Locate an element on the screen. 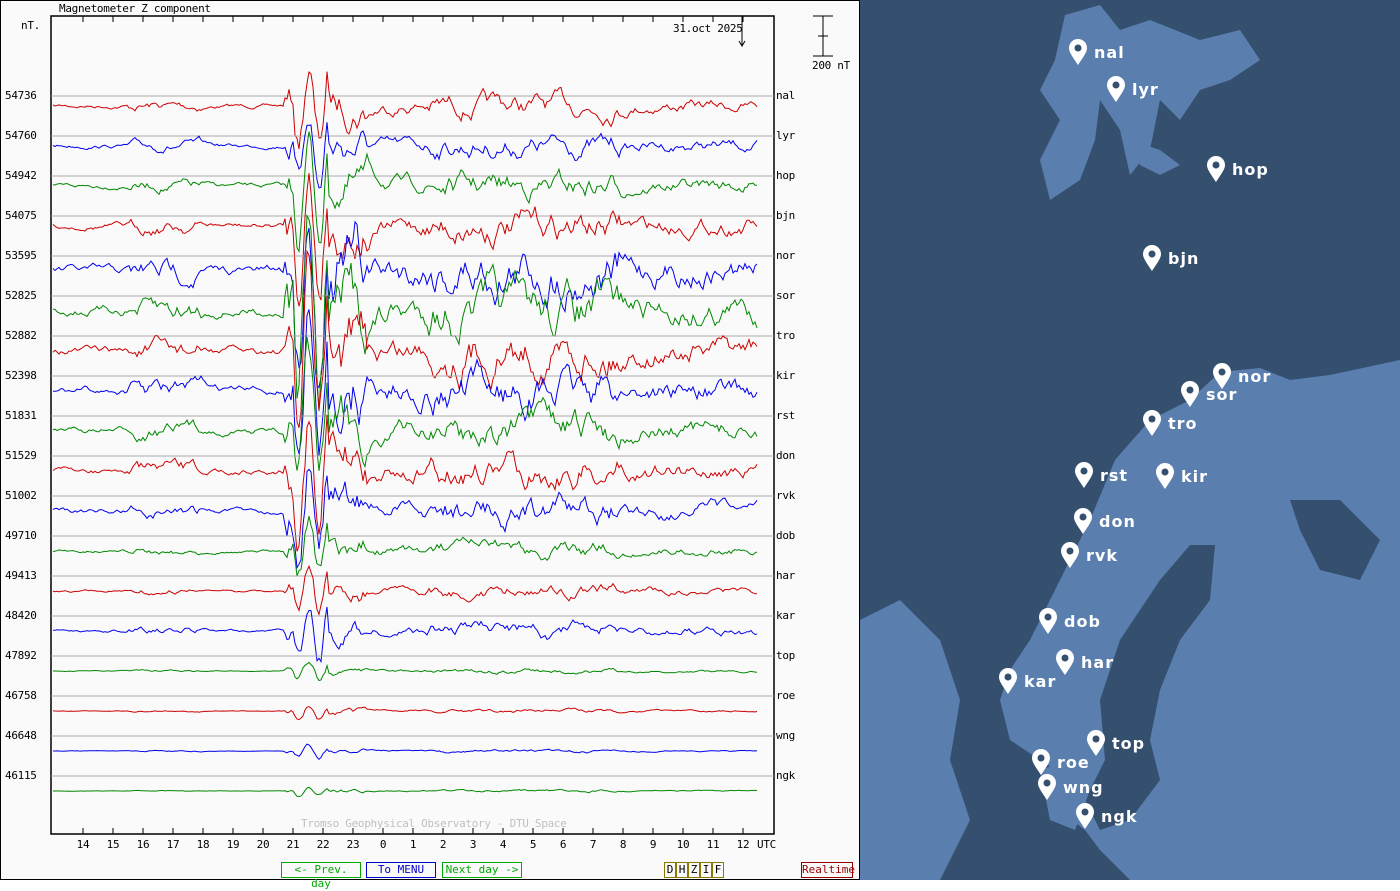  station-marker-rvk: rvk is located at coordinates (1089, 555).